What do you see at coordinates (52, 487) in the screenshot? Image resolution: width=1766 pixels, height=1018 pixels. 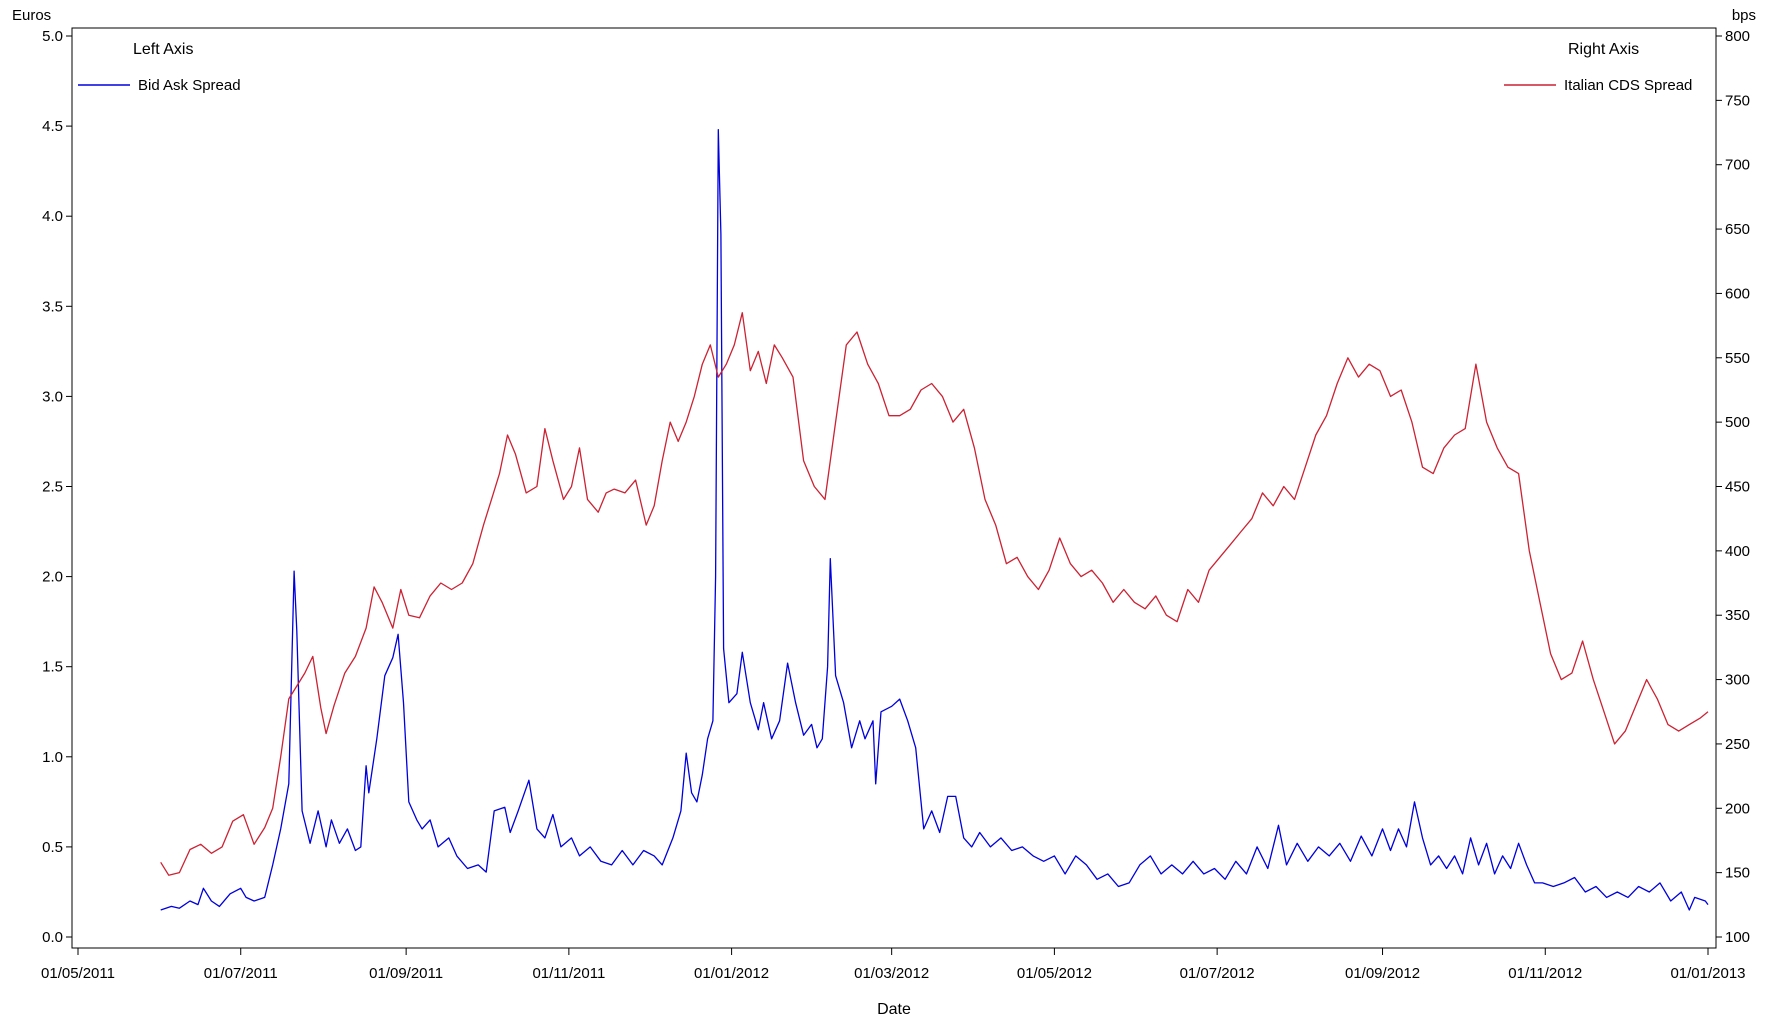 I see `left-tick-label: 2.5` at bounding box center [52, 487].